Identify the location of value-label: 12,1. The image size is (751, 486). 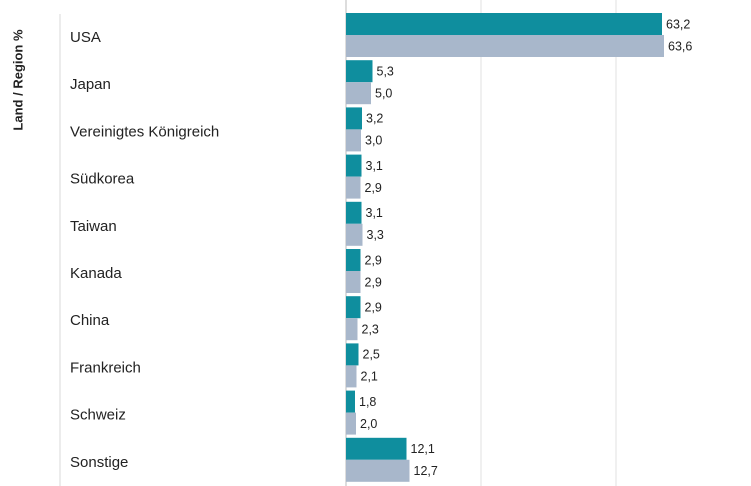
(423, 449).